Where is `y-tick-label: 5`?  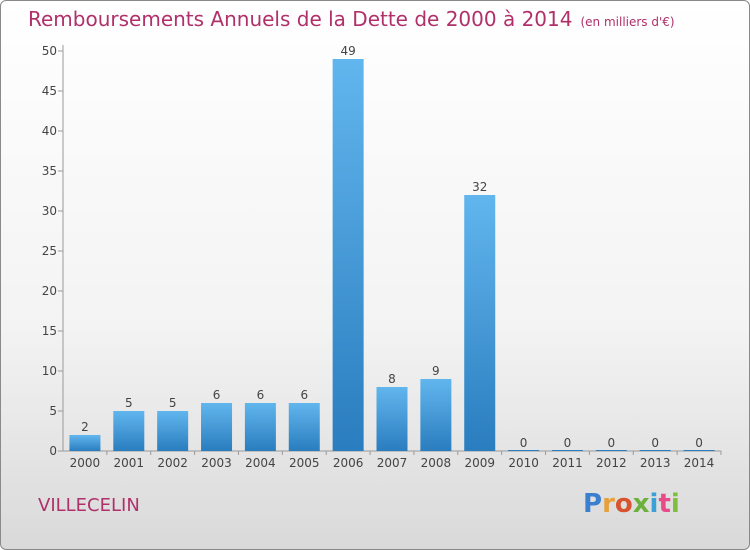 y-tick-label: 5 is located at coordinates (53, 411).